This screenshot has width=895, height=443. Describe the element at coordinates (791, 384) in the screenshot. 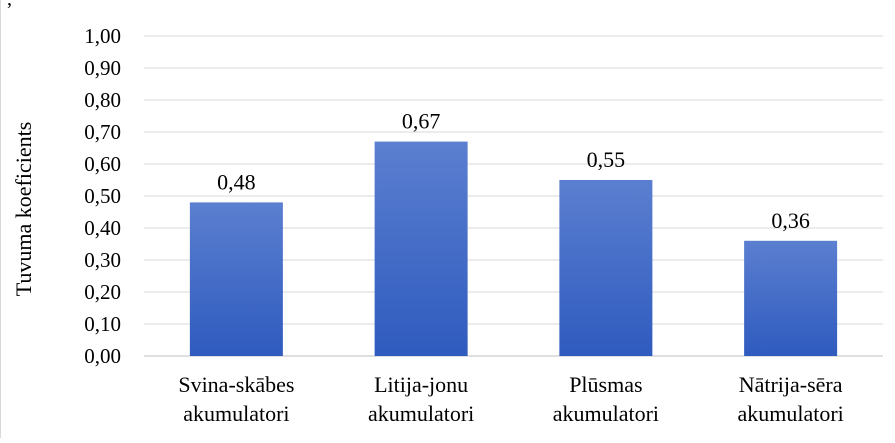

I see `x-category-label: Nātrija-sēra` at that location.